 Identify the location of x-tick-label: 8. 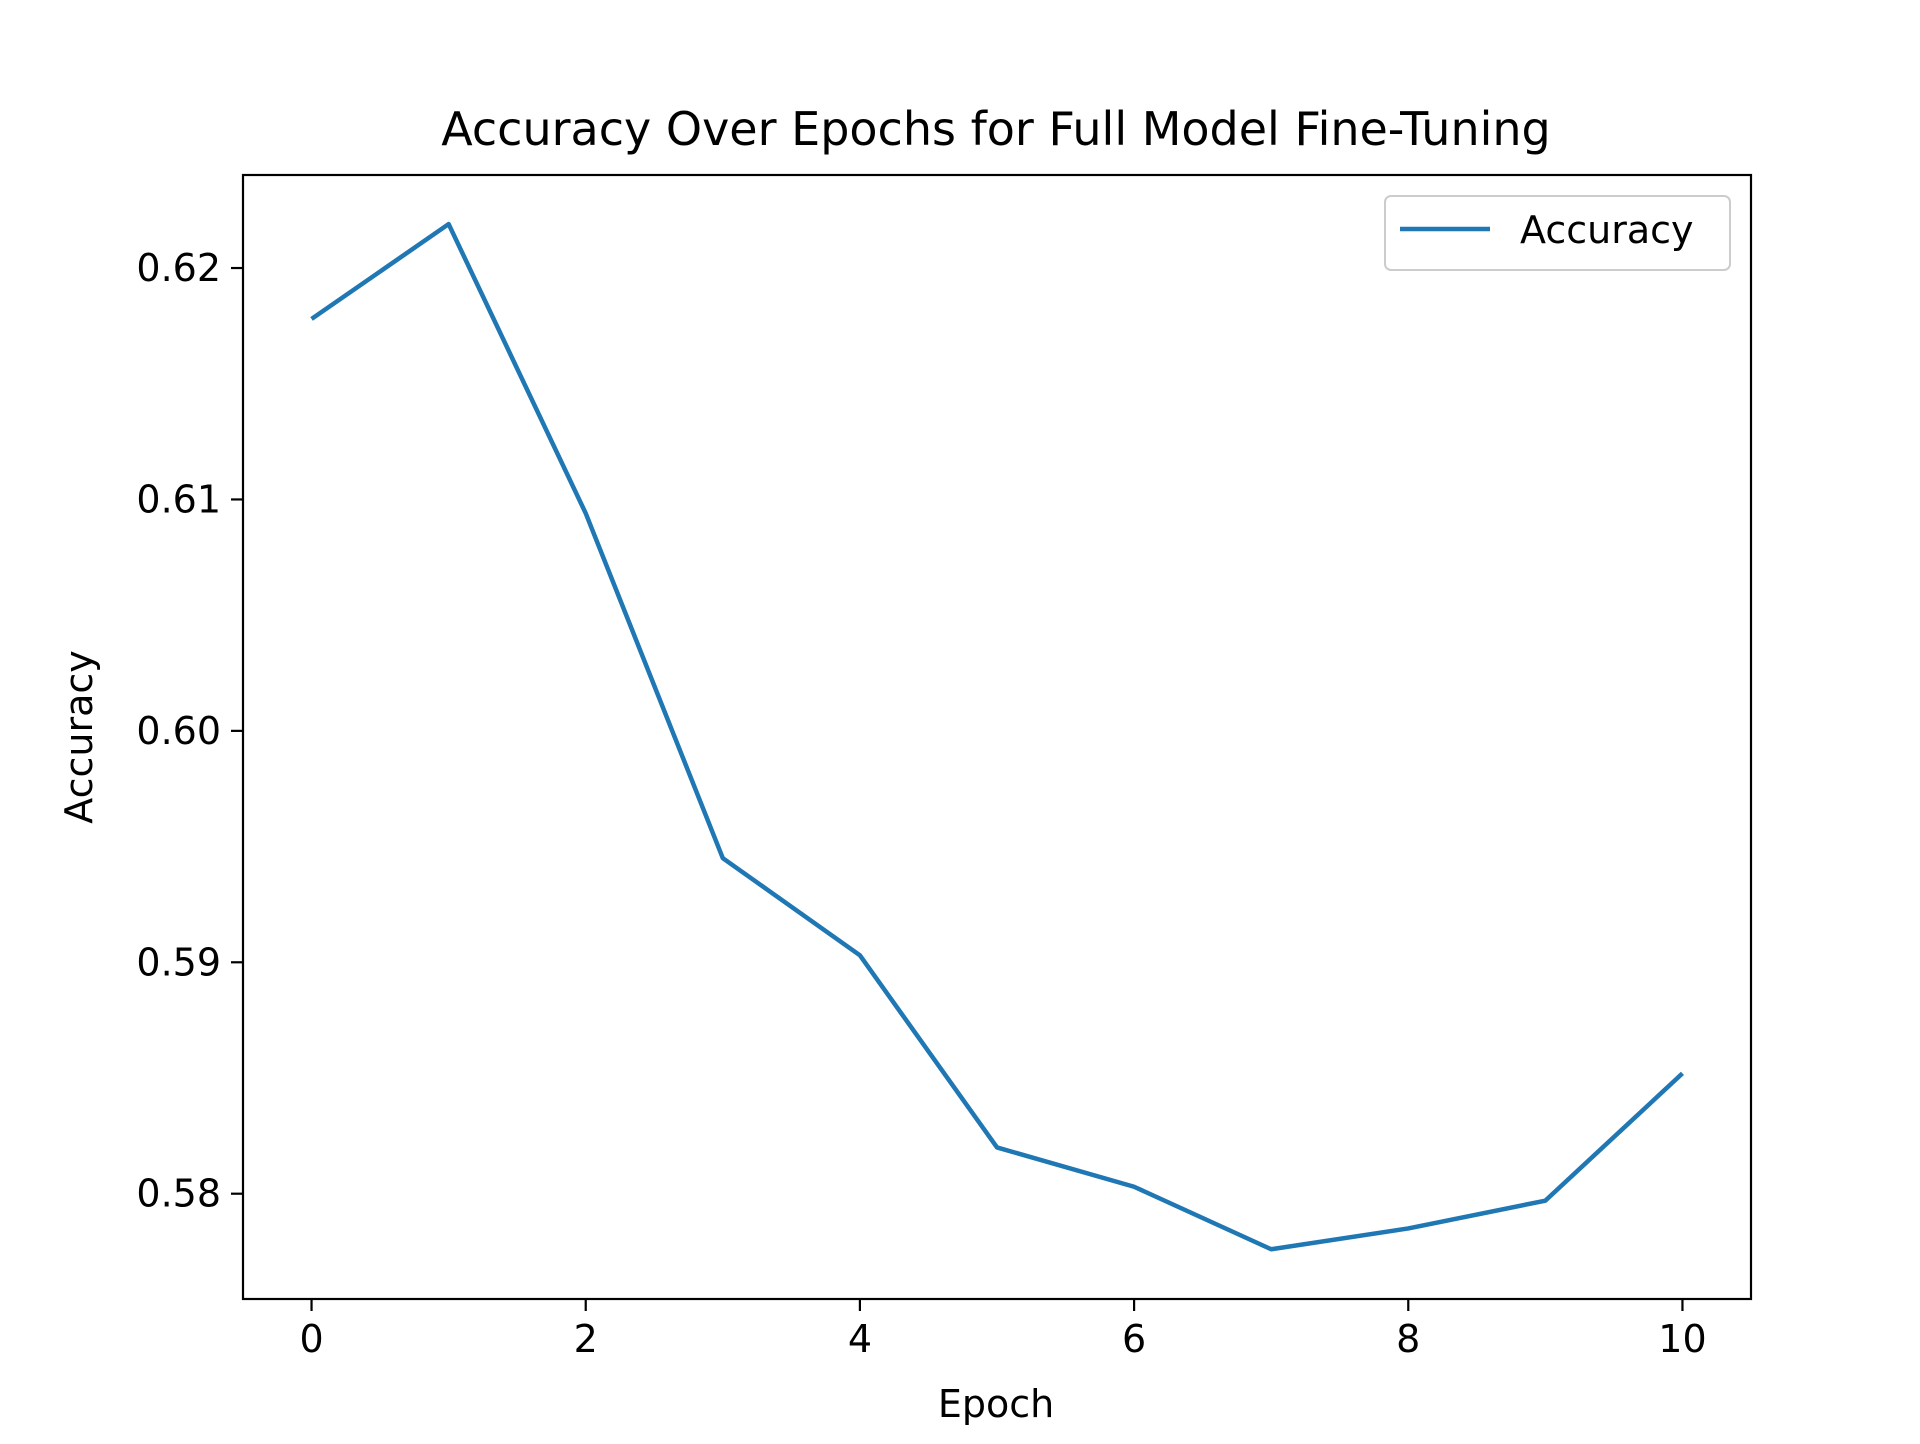
(1408, 1339).